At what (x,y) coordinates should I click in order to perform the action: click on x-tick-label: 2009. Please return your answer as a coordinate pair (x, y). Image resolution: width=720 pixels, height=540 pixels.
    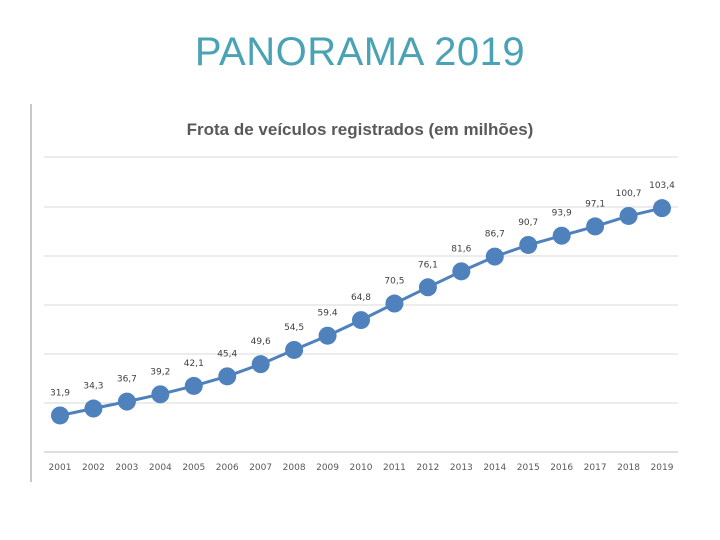
    Looking at the image, I should click on (327, 468).